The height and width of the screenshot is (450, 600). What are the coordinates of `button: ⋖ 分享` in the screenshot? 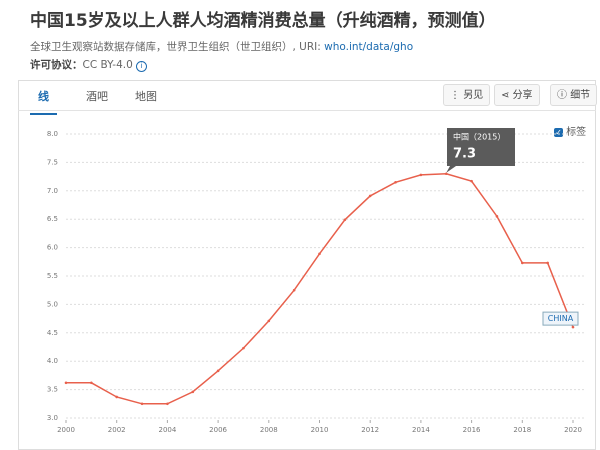 It's located at (517, 95).